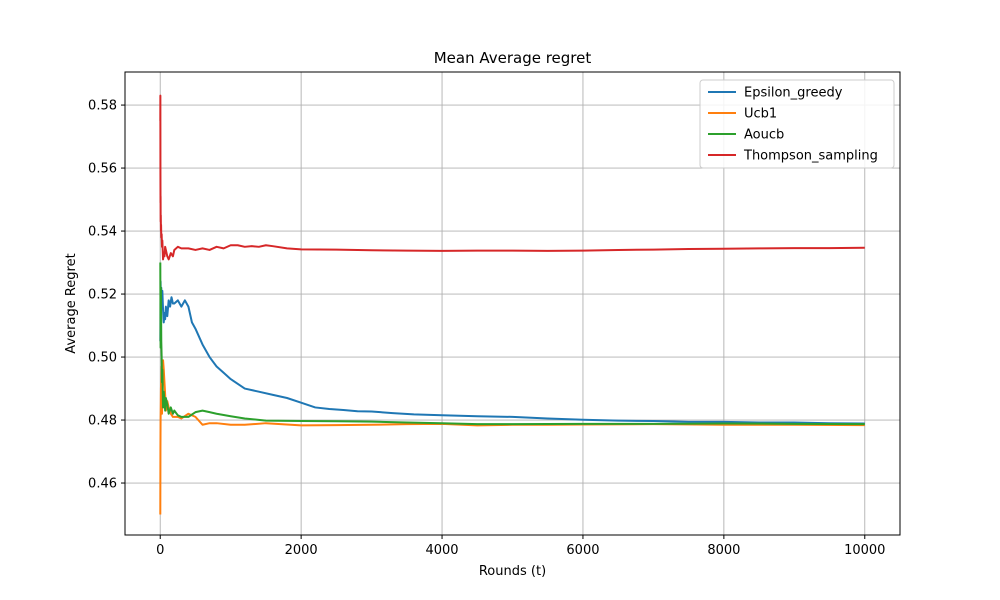 This screenshot has width=1000, height=600. What do you see at coordinates (102, 421) in the screenshot?
I see `y-tick-label: 0.48` at bounding box center [102, 421].